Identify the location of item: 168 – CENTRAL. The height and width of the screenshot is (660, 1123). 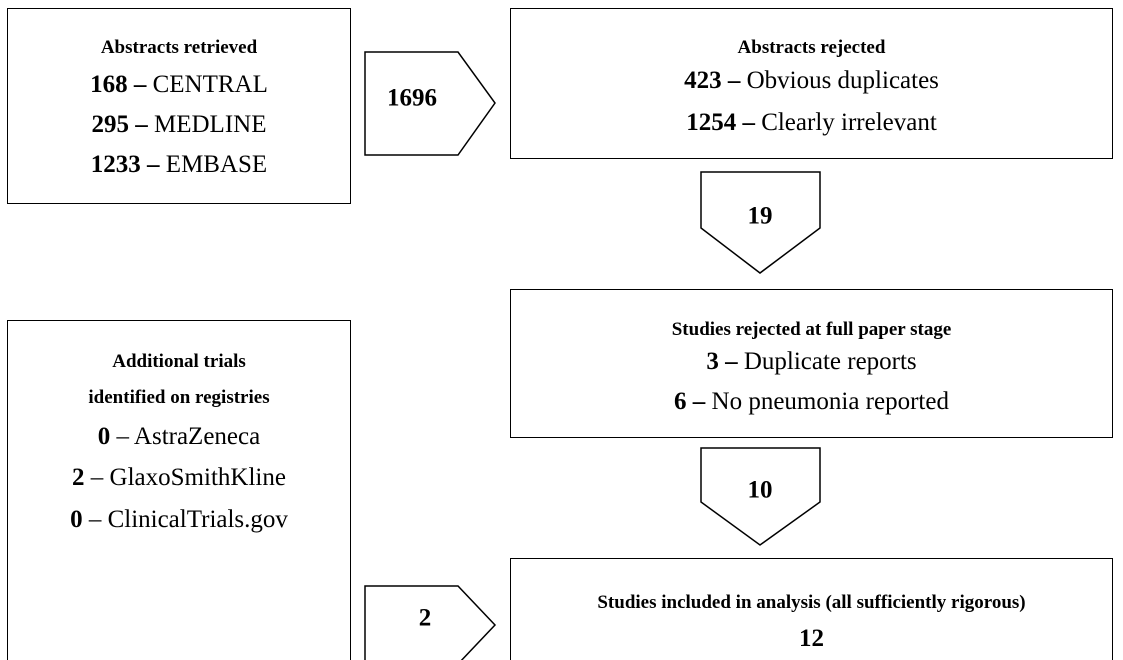
(179, 85).